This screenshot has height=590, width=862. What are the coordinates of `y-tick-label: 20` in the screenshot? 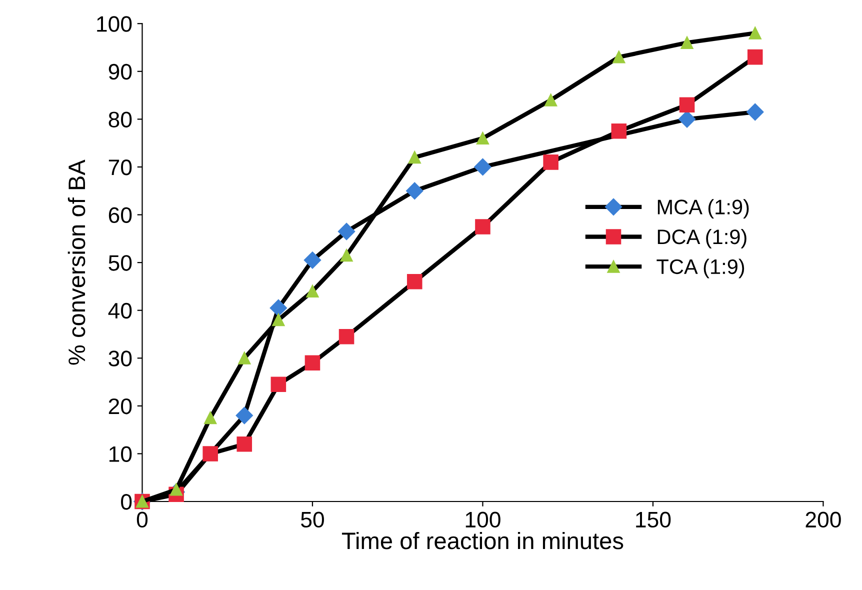 It's located at (120, 406).